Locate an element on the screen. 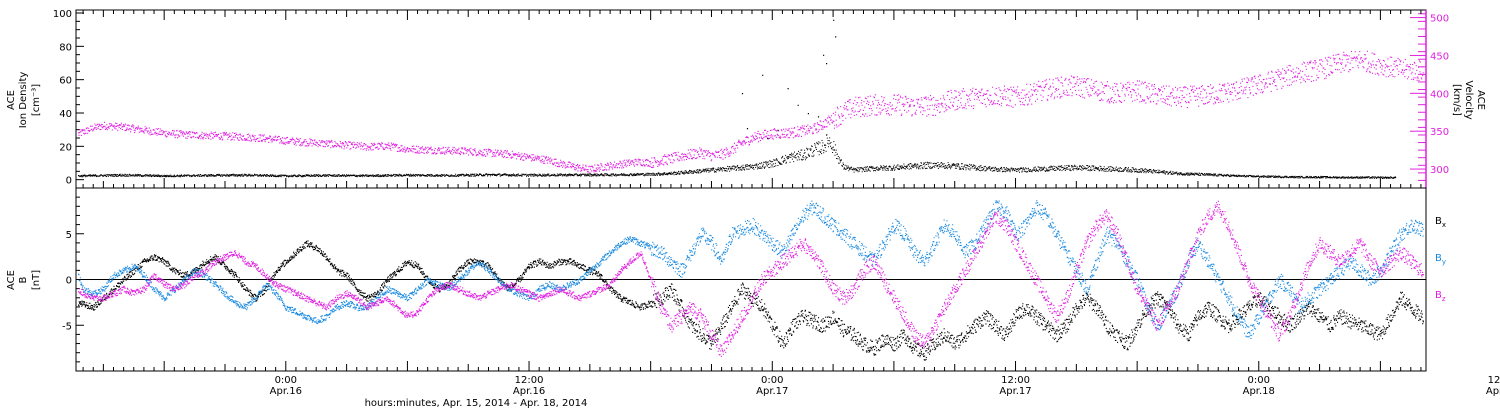 This screenshot has height=410, width=1500. top-right-y-axis: 300 350 400 450 500 is located at coordinates (1429, 99).